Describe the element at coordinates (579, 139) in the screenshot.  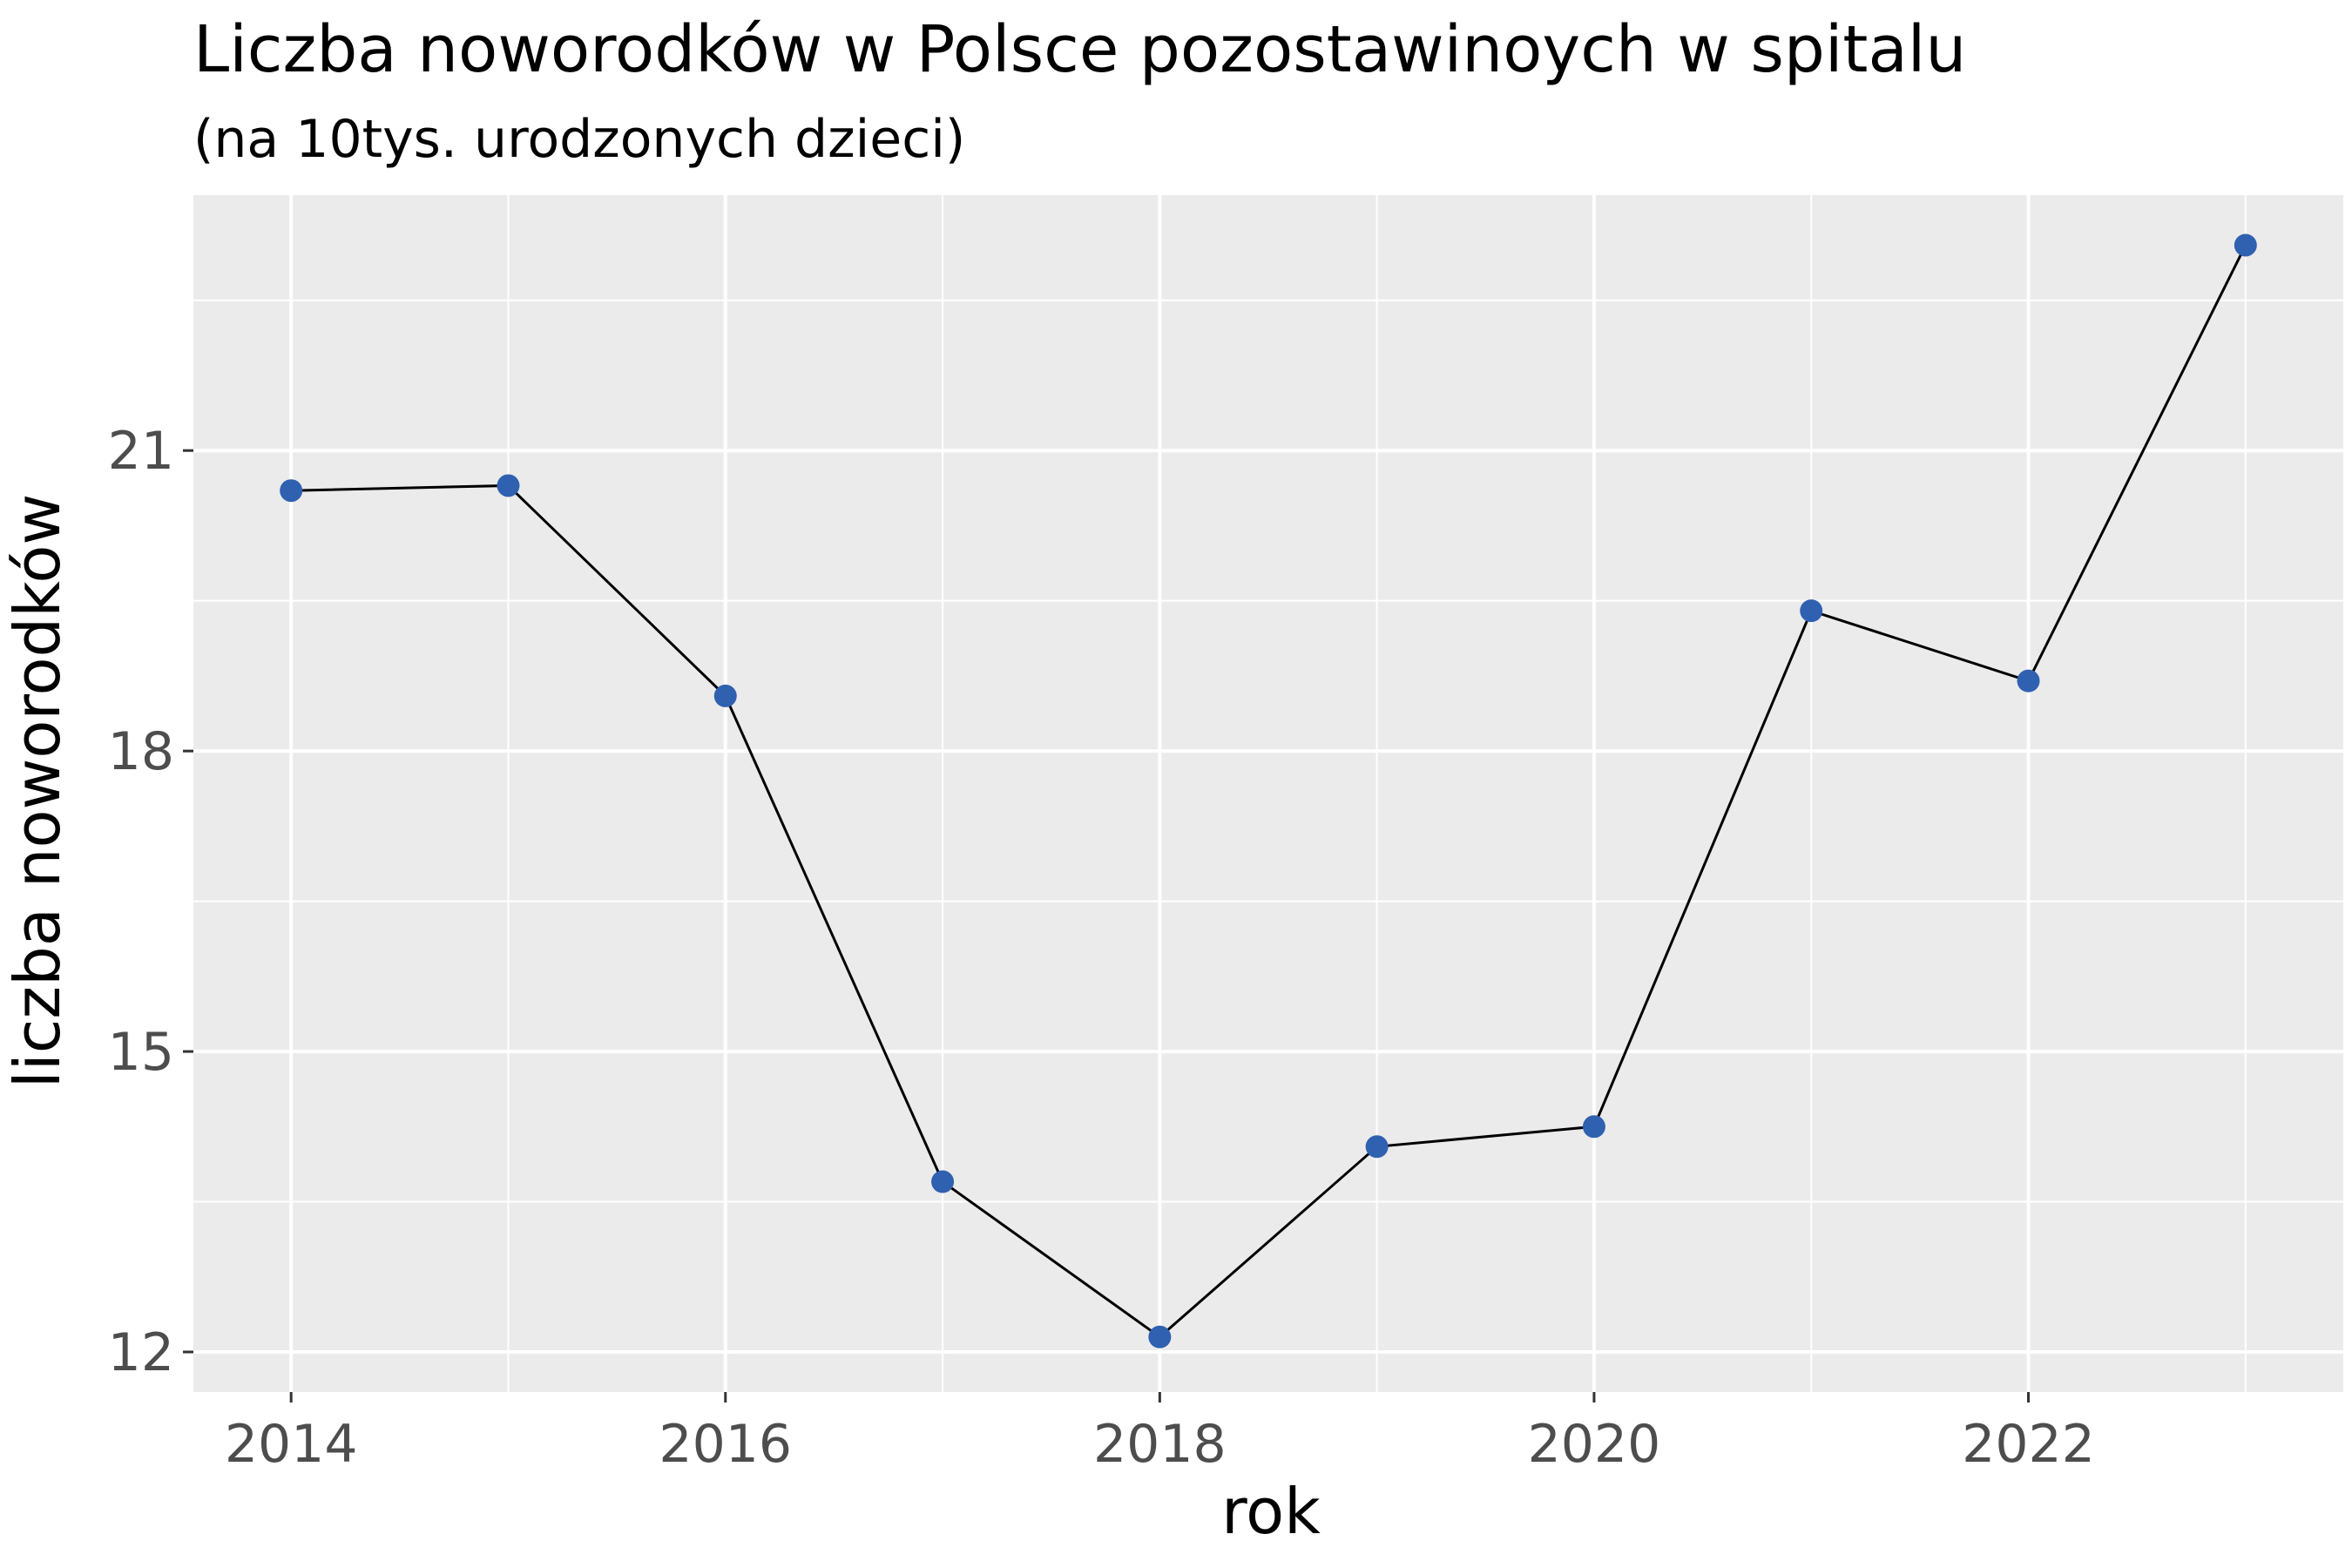
I see `chart-subtitle: (na 10tys. urodzonych dzieci)` at that location.